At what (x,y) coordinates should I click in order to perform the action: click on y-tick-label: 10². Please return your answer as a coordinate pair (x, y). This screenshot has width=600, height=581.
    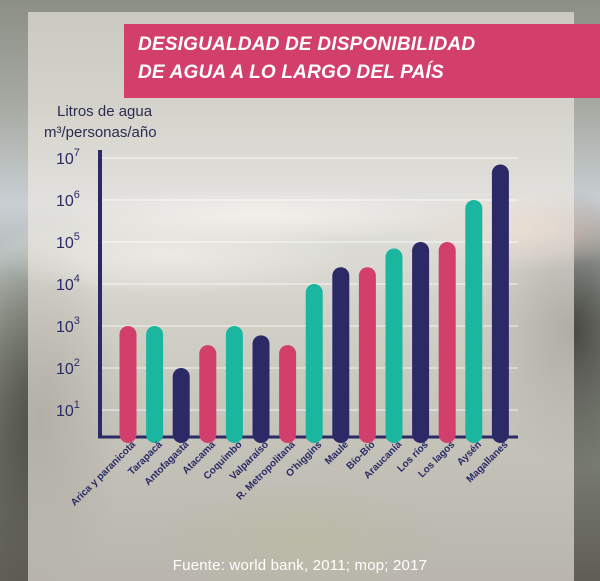
    Looking at the image, I should click on (68, 367).